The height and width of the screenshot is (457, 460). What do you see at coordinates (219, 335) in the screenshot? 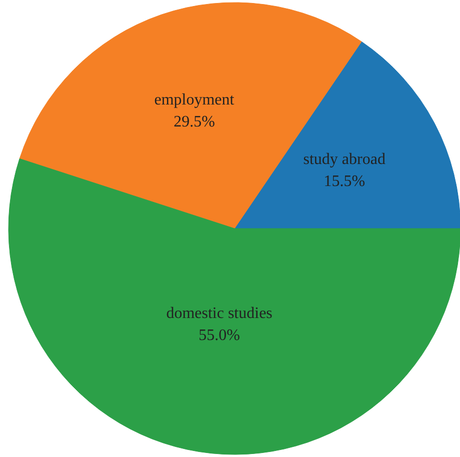
I see `data-label: 55.0%` at bounding box center [219, 335].